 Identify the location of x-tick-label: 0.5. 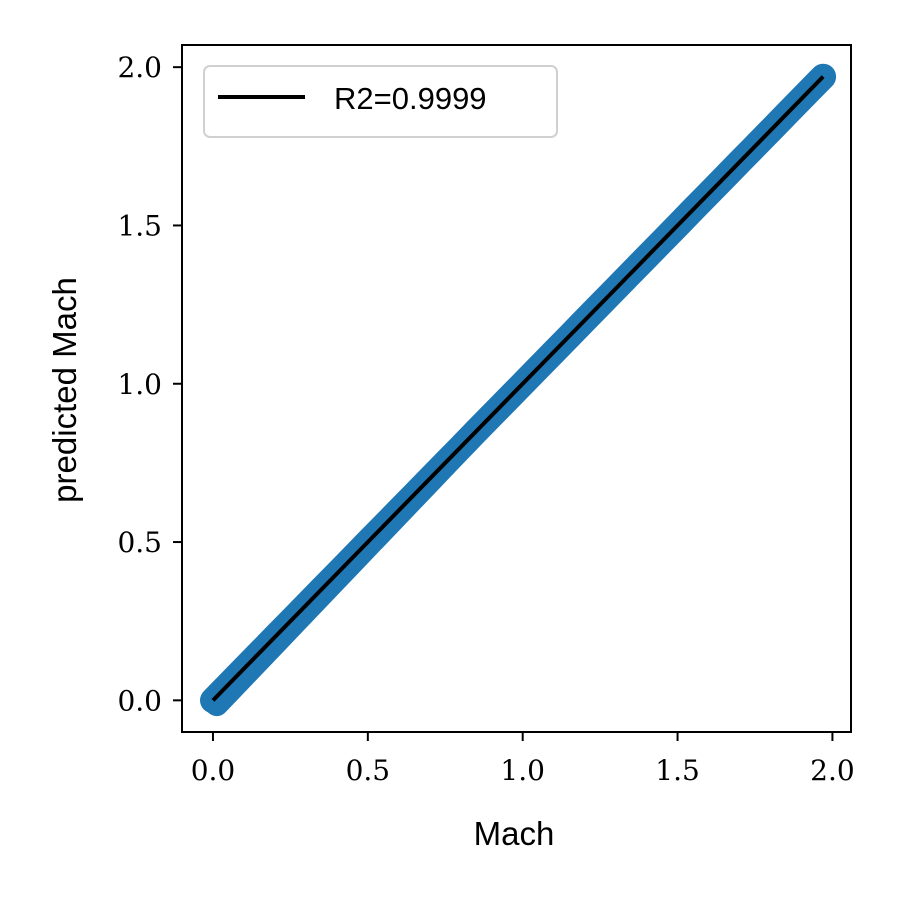
(368, 770).